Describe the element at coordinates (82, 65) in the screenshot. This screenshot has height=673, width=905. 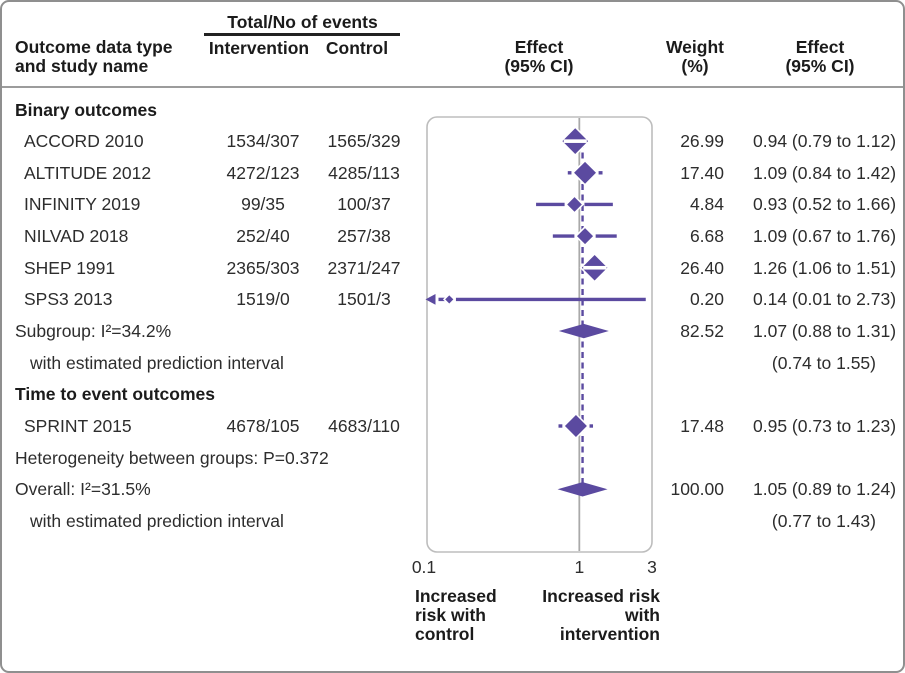
I see `column-header-study-line2: and study name` at that location.